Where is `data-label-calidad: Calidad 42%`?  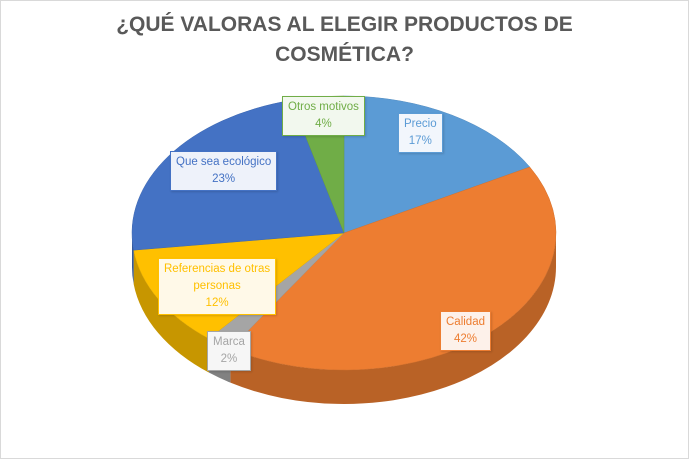
data-label-calidad: Calidad 42% is located at coordinates (465, 331).